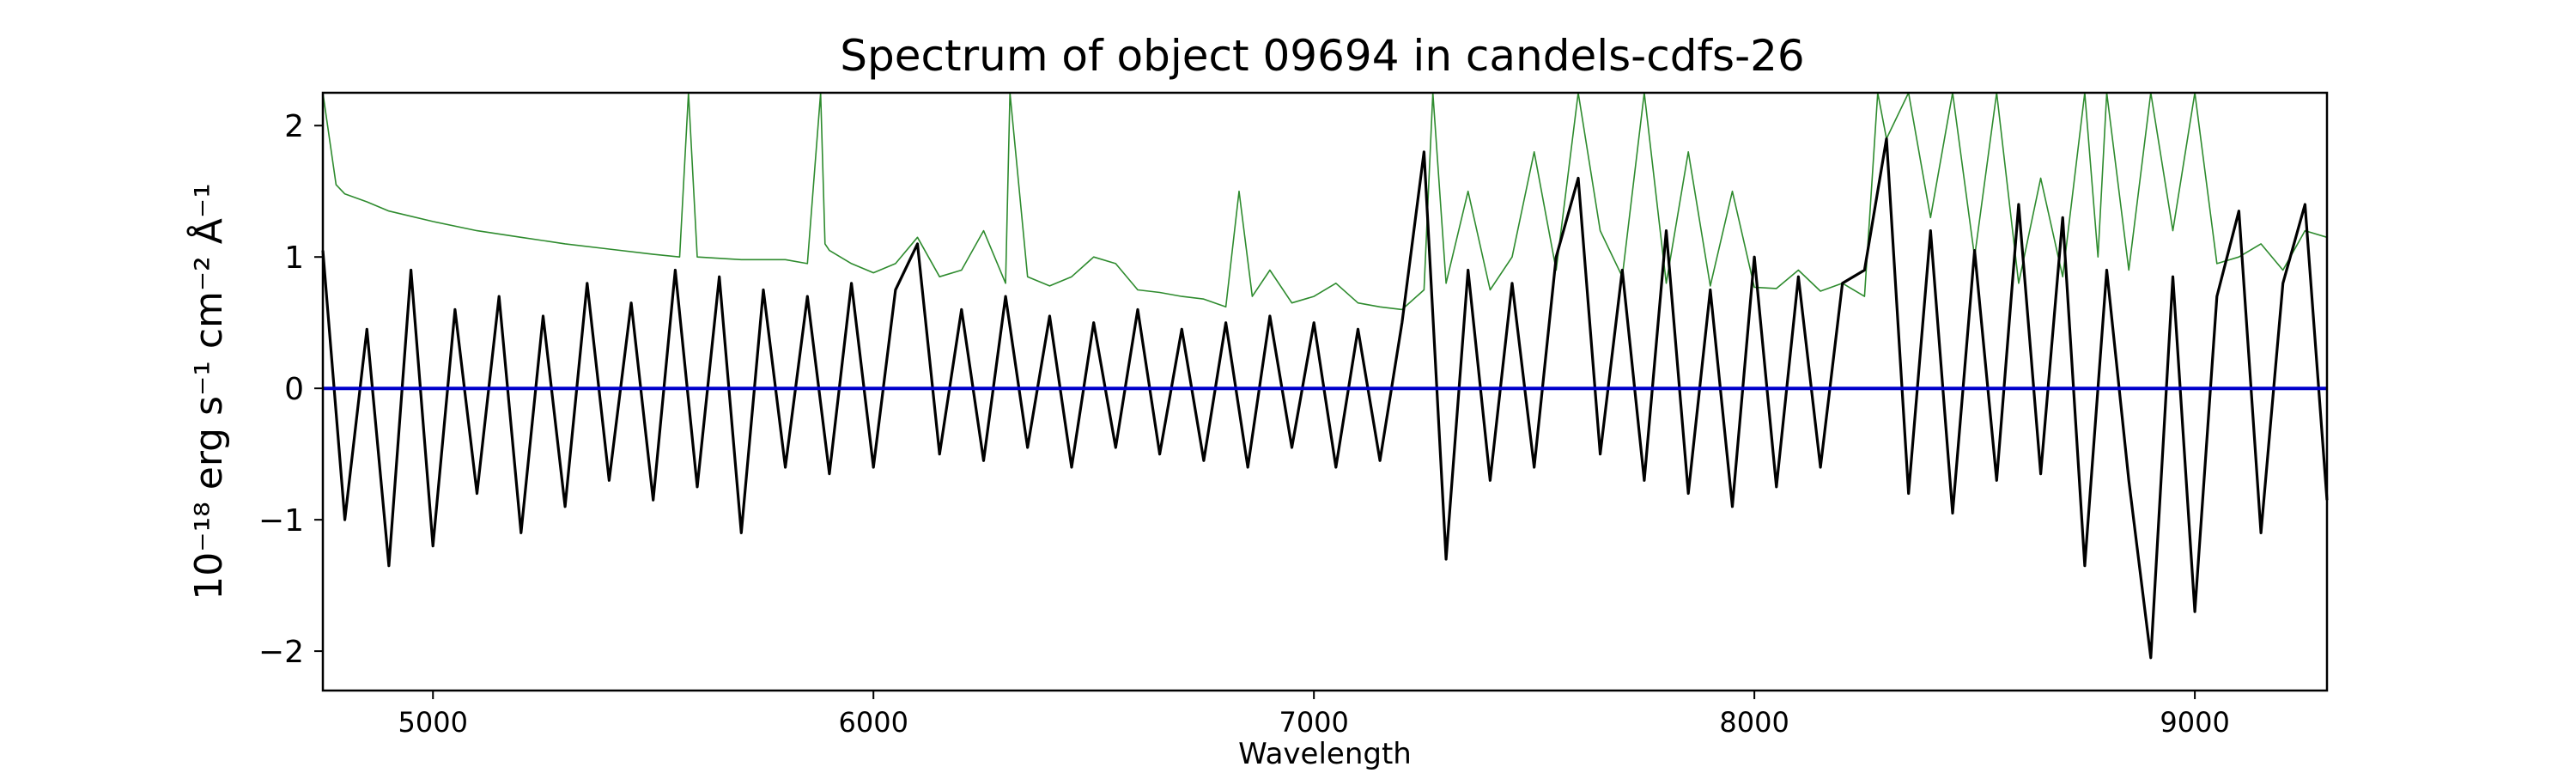 The height and width of the screenshot is (773, 2576). Describe the element at coordinates (294, 389) in the screenshot. I see `y-tick-label: 0` at that location.